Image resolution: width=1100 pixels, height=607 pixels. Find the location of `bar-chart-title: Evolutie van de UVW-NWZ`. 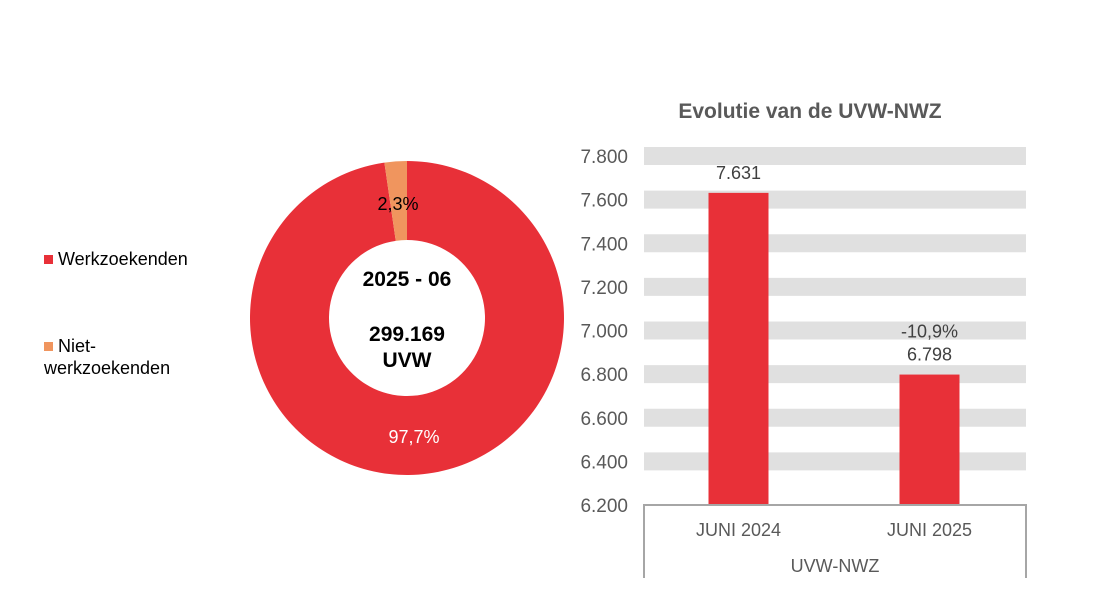

bar-chart-title: Evolutie van de UVW-NWZ is located at coordinates (810, 111).